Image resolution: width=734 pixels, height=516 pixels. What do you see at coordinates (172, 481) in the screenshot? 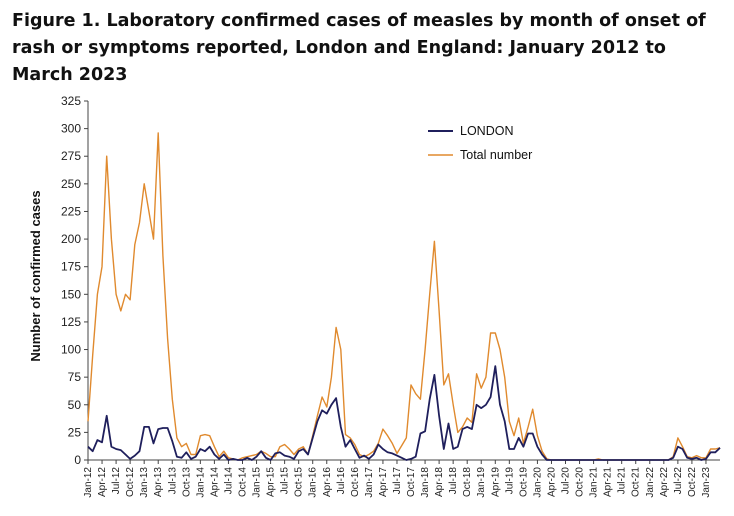
I see `x-tick-label: Jul-13` at bounding box center [172, 481].